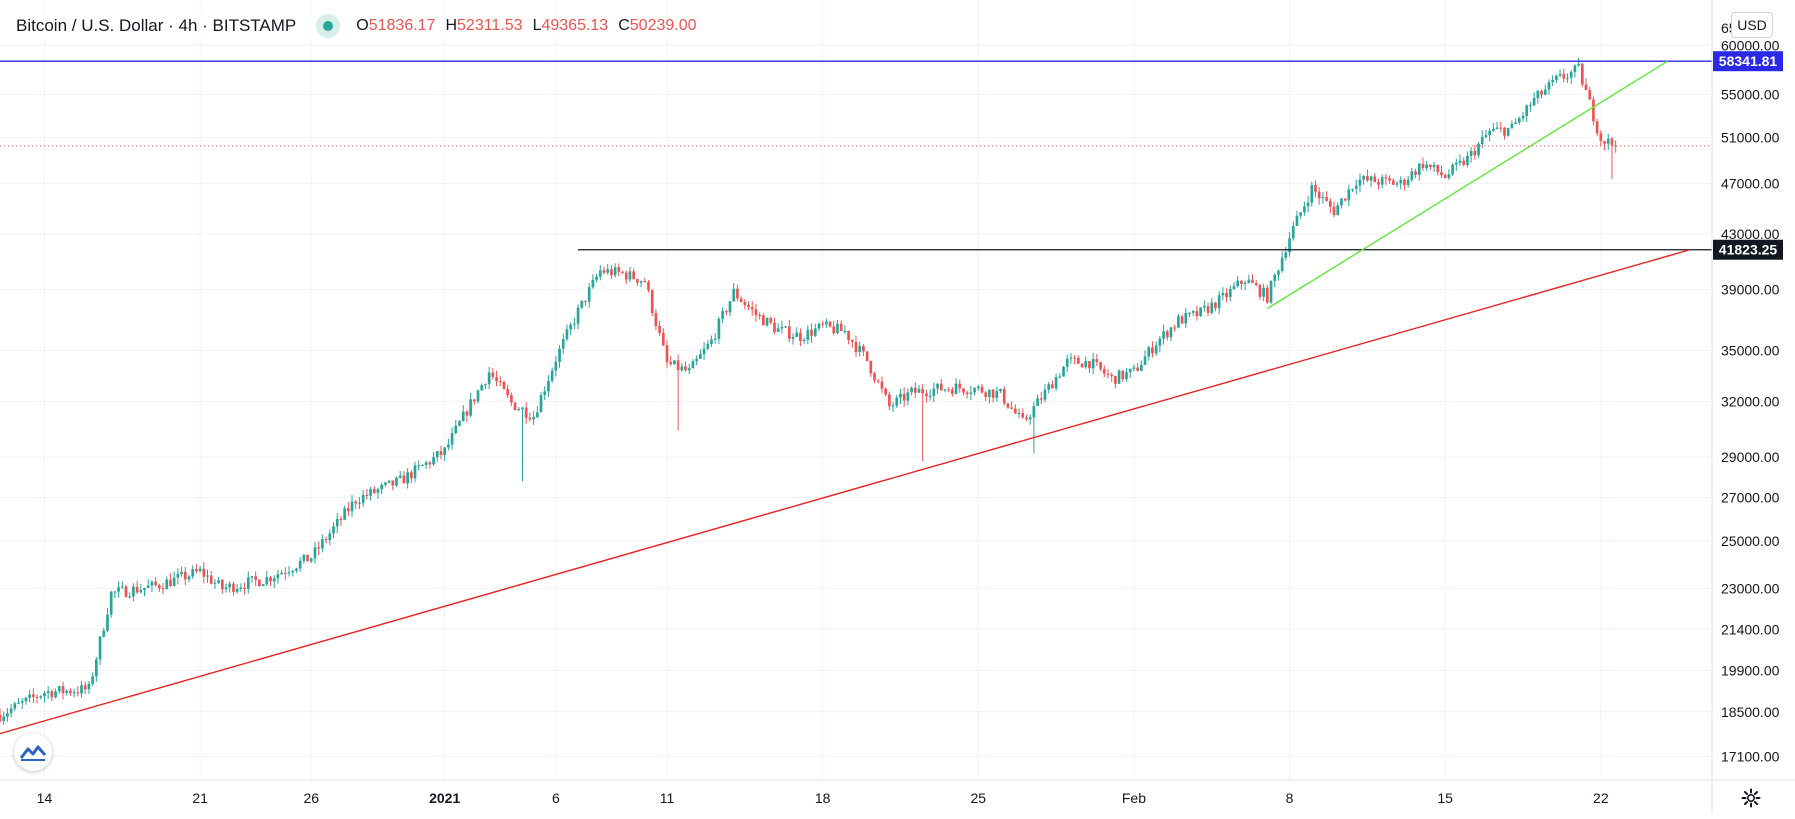 The image size is (1795, 819). Describe the element at coordinates (1750, 234) in the screenshot. I see `price-tick-label: 43000.00` at that location.